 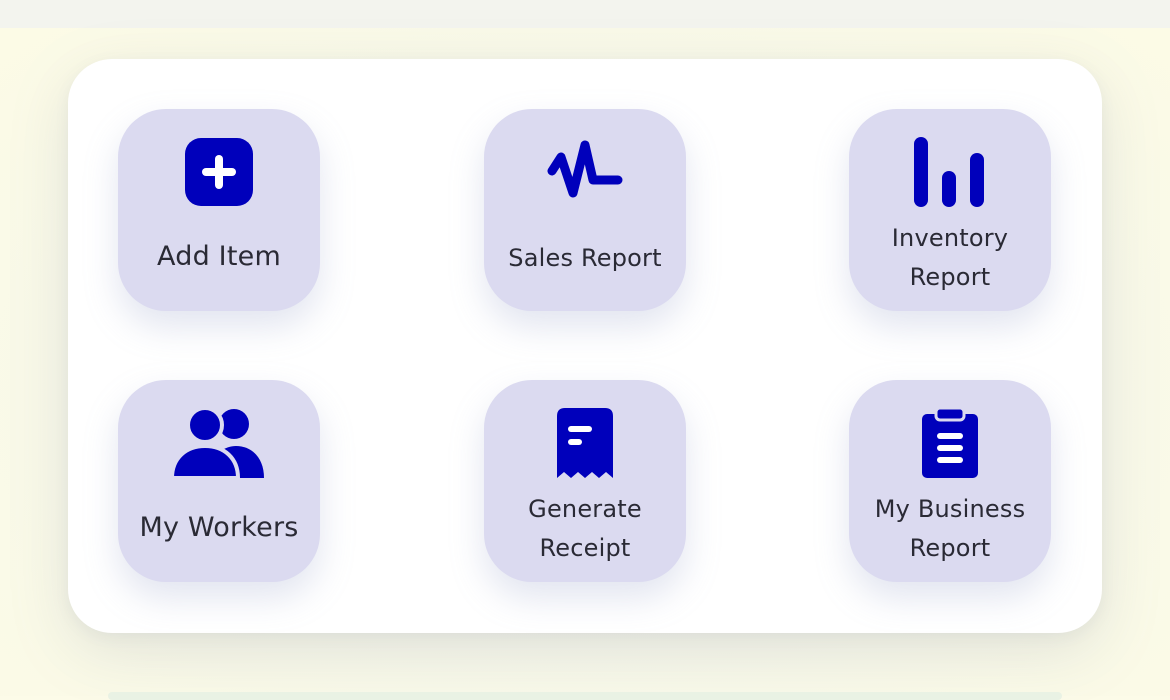 I want to click on add-item-button: Add Item, so click(x=219, y=210).